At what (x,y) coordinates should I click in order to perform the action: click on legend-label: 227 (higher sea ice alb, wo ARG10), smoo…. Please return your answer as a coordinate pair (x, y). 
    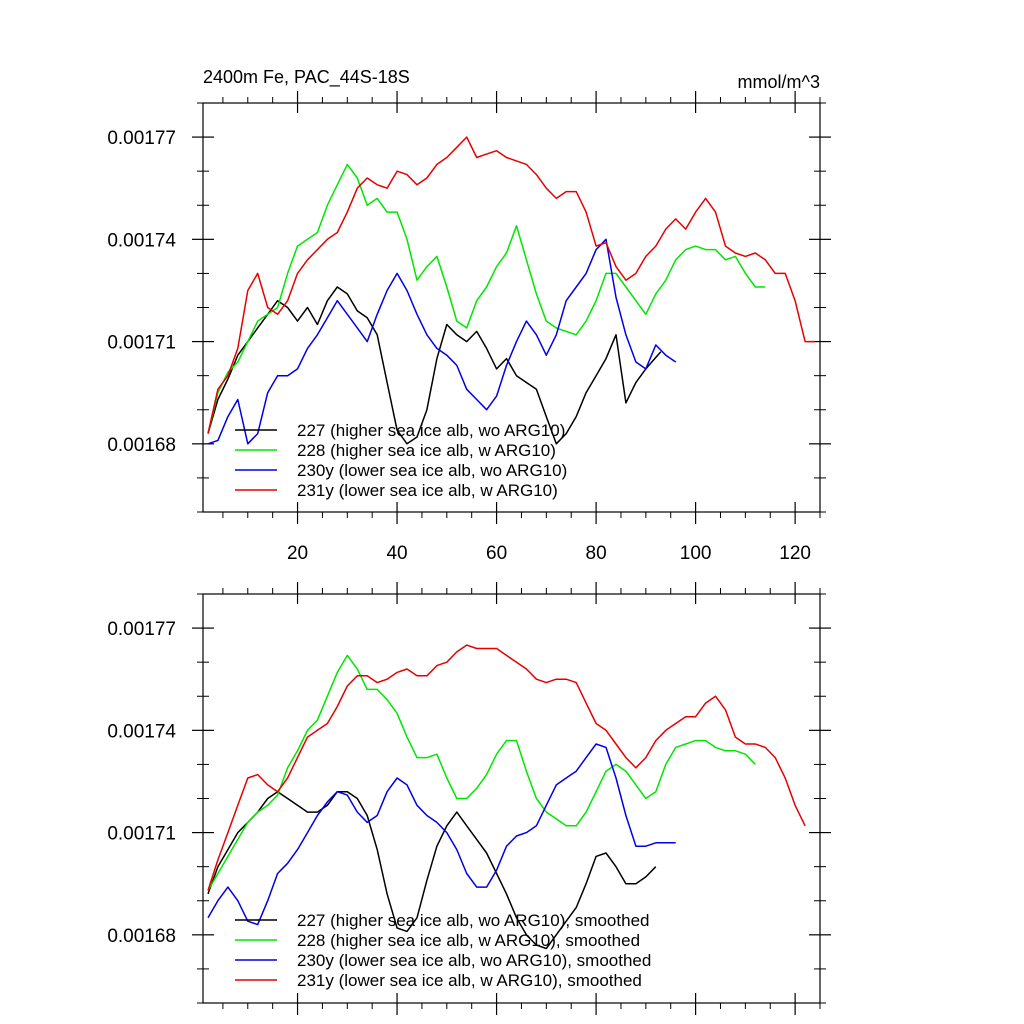
    Looking at the image, I should click on (473, 920).